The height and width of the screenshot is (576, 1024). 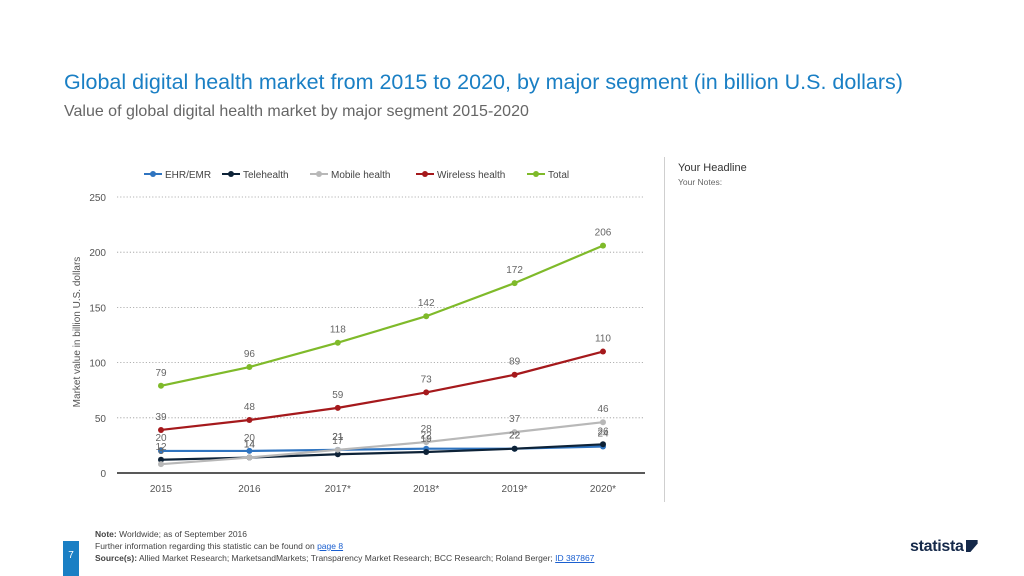 What do you see at coordinates (515, 489) in the screenshot?
I see `x-tick-label: 2019*` at bounding box center [515, 489].